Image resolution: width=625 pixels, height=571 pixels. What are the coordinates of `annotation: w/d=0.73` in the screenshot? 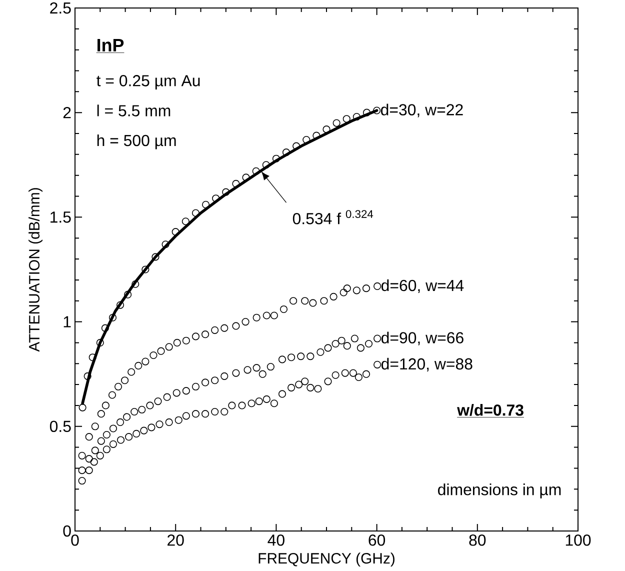 It's located at (490, 410).